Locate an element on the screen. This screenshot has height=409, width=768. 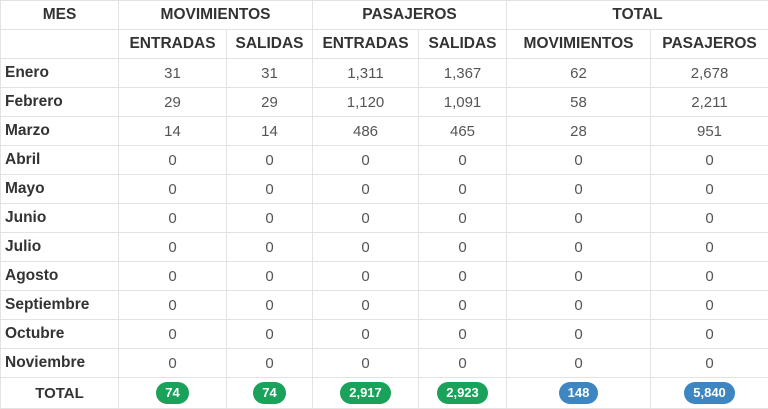
total-cell: 2,917 is located at coordinates (366, 393).